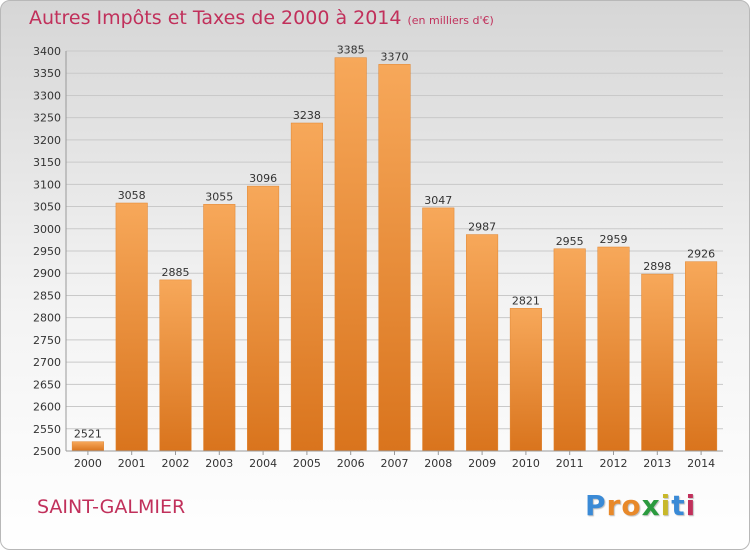 This screenshot has height=550, width=750. What do you see at coordinates (350, 254) in the screenshot?
I see `bar-2006` at bounding box center [350, 254].